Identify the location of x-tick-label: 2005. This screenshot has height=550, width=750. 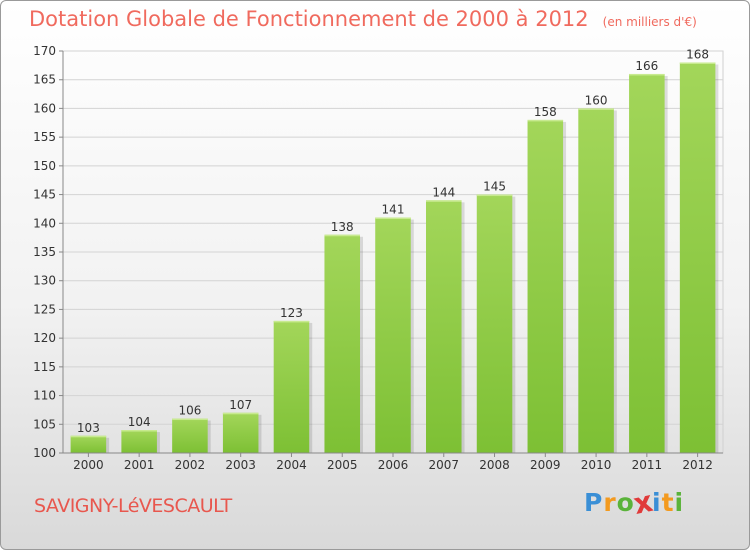
(342, 465).